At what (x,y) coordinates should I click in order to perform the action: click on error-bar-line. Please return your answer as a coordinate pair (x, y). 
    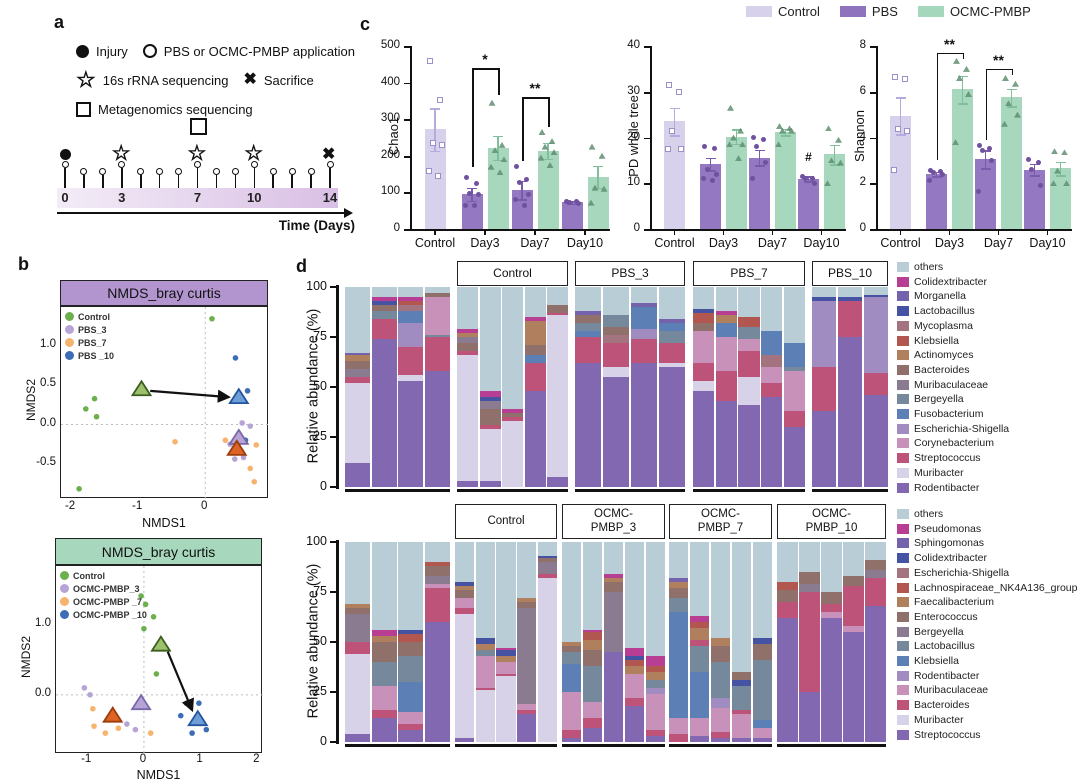
    Looking at the image, I should click on (498, 147).